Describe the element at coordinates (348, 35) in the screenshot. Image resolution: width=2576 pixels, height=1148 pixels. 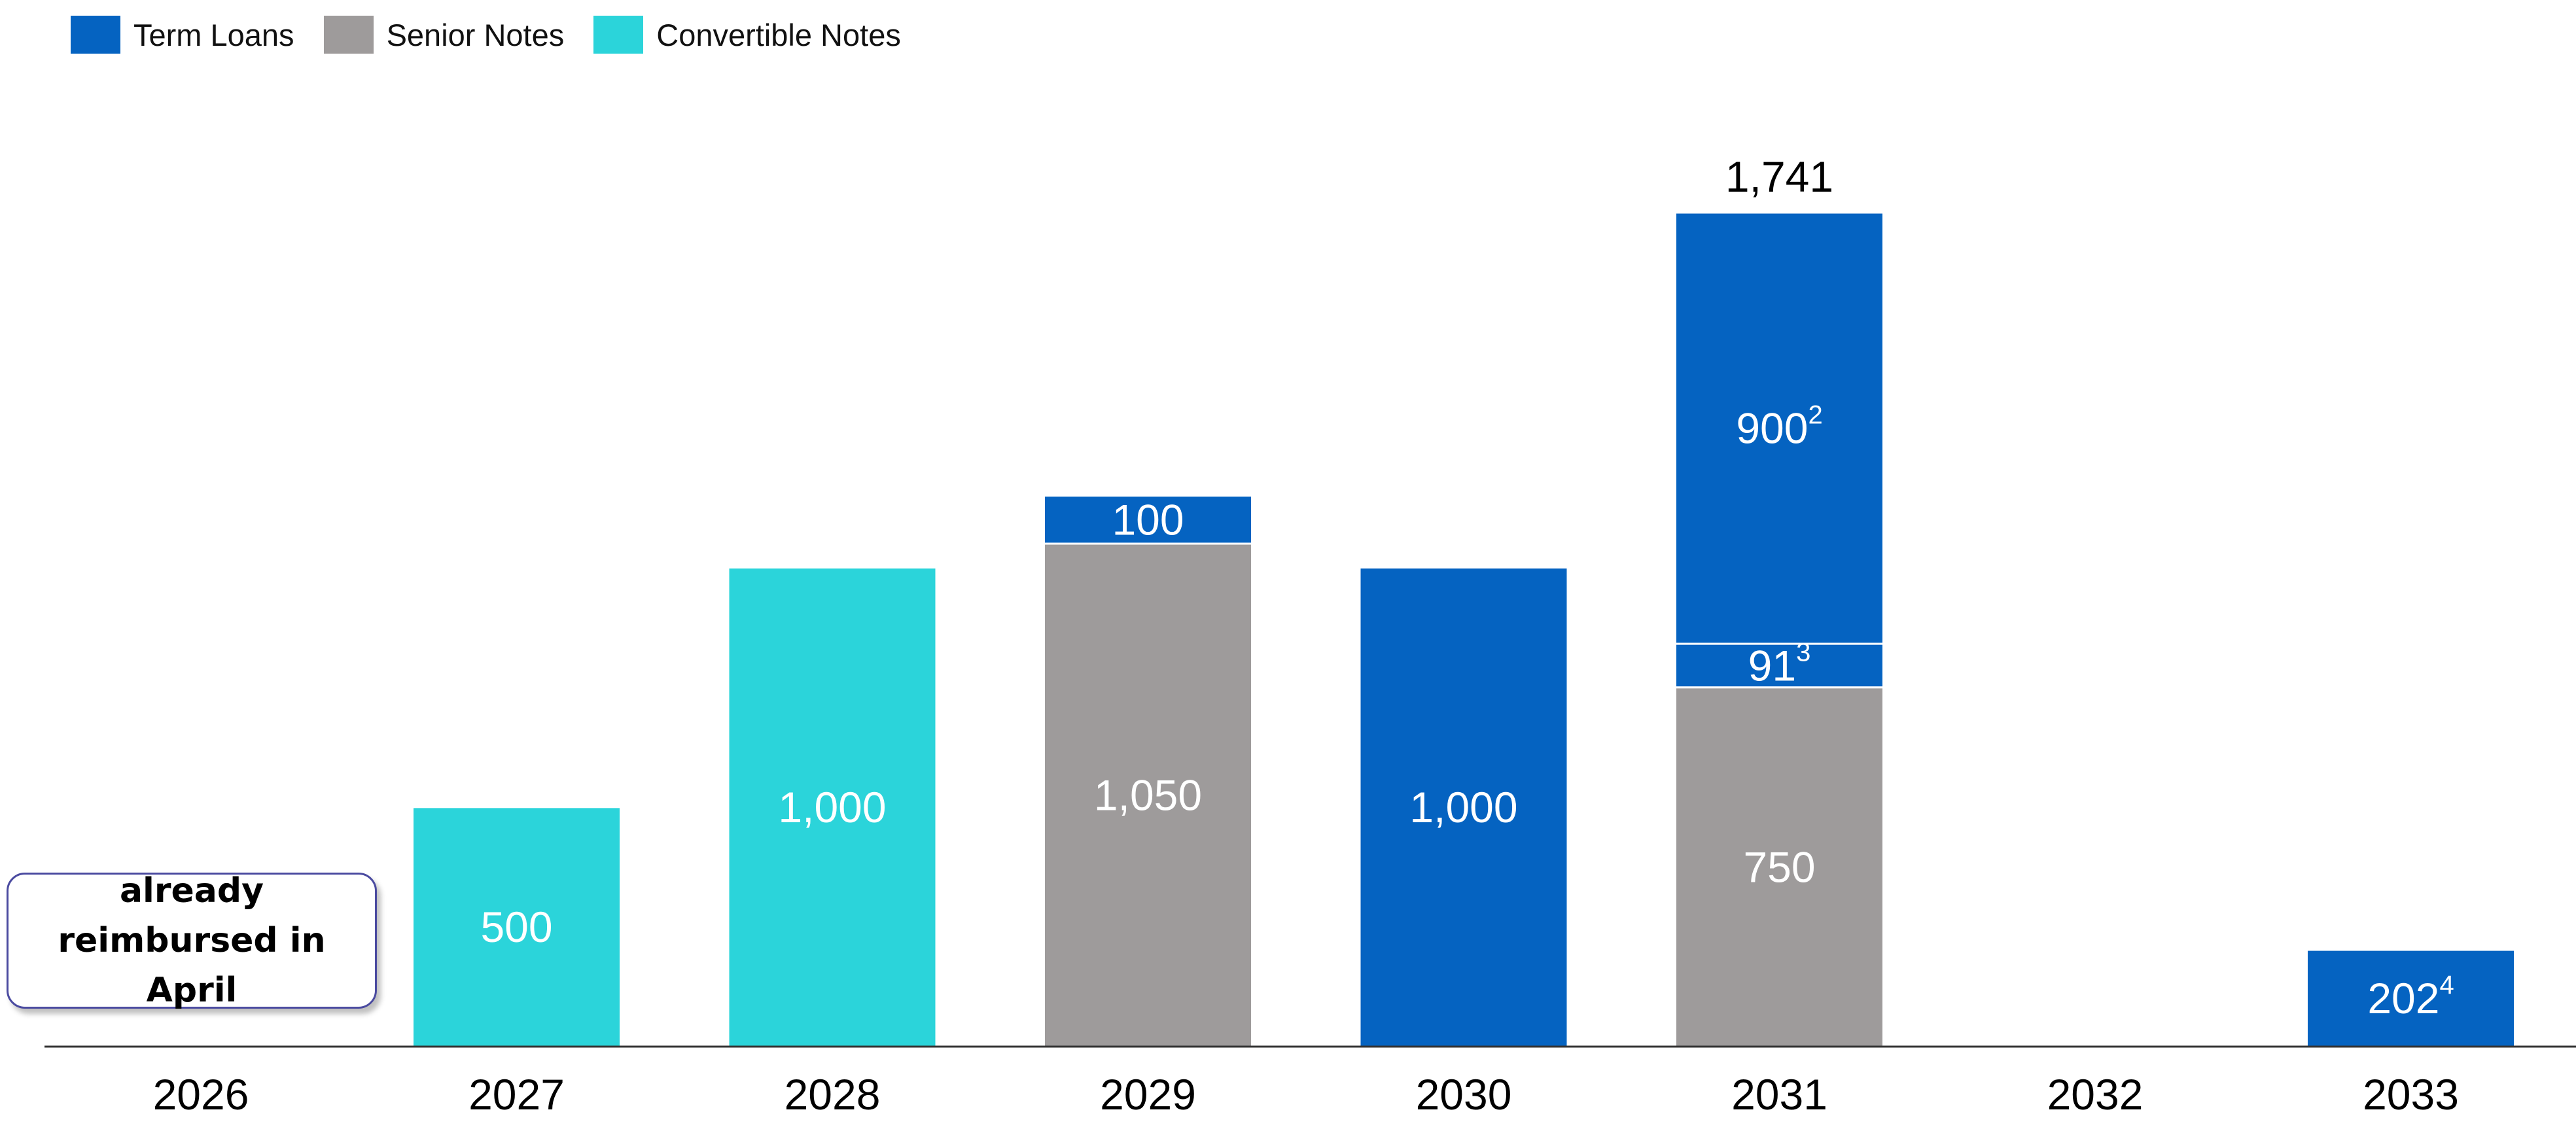
I see `legend-swatch-senior-notes` at that location.